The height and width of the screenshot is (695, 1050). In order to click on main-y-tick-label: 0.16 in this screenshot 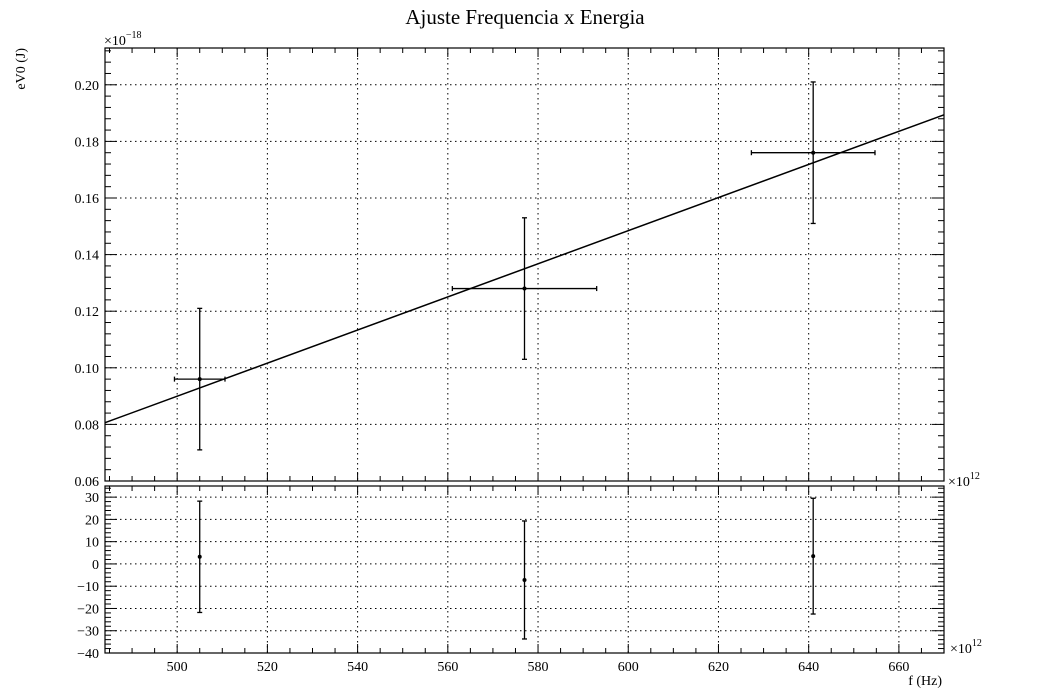, I will do `click(87, 199)`.